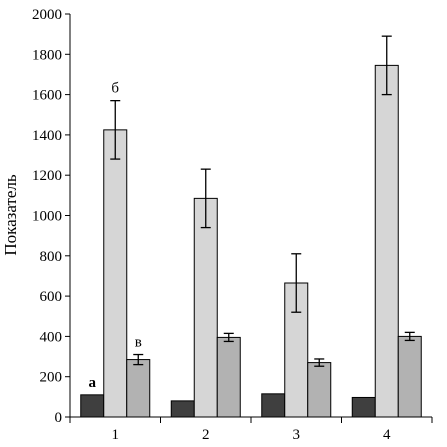  I want to click on y-tick-label: 1000, so click(47, 217).